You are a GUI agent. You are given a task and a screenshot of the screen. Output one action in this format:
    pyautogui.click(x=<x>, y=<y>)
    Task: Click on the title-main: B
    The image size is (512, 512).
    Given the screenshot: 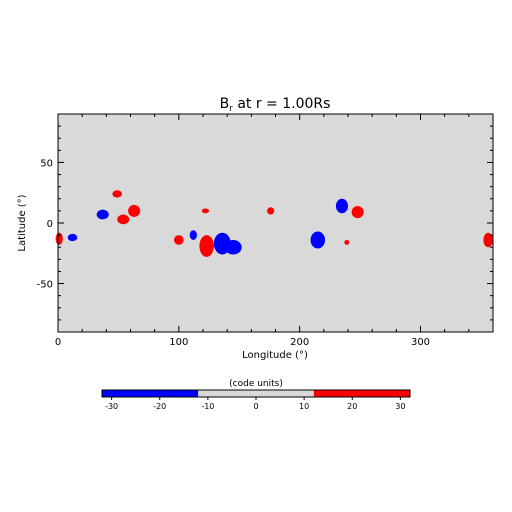 What is the action you would take?
    pyautogui.click(x=225, y=104)
    